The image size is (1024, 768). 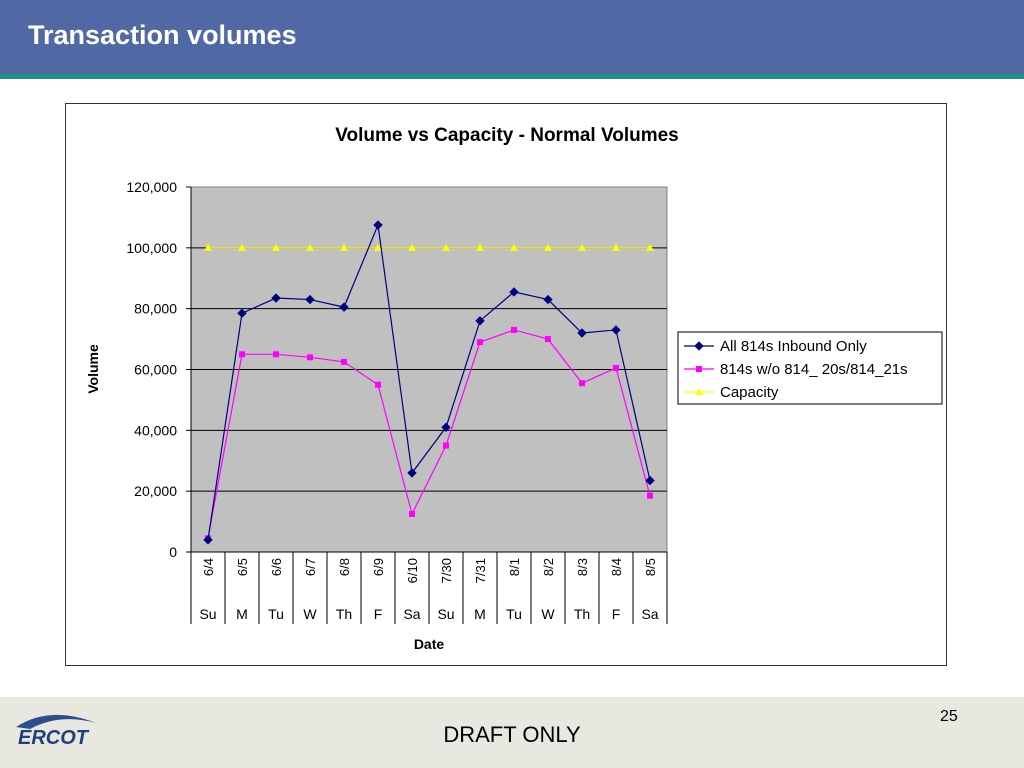 I want to click on y-tick-label: 0, so click(x=173, y=552).